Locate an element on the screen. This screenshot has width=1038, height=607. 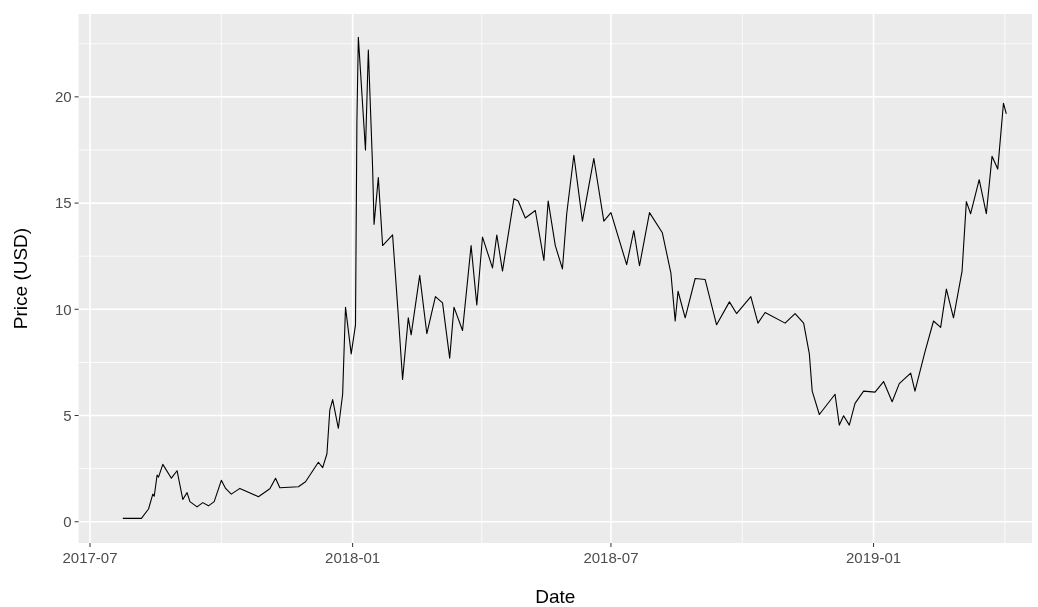
x-tick-label: 2019-01 is located at coordinates (874, 557).